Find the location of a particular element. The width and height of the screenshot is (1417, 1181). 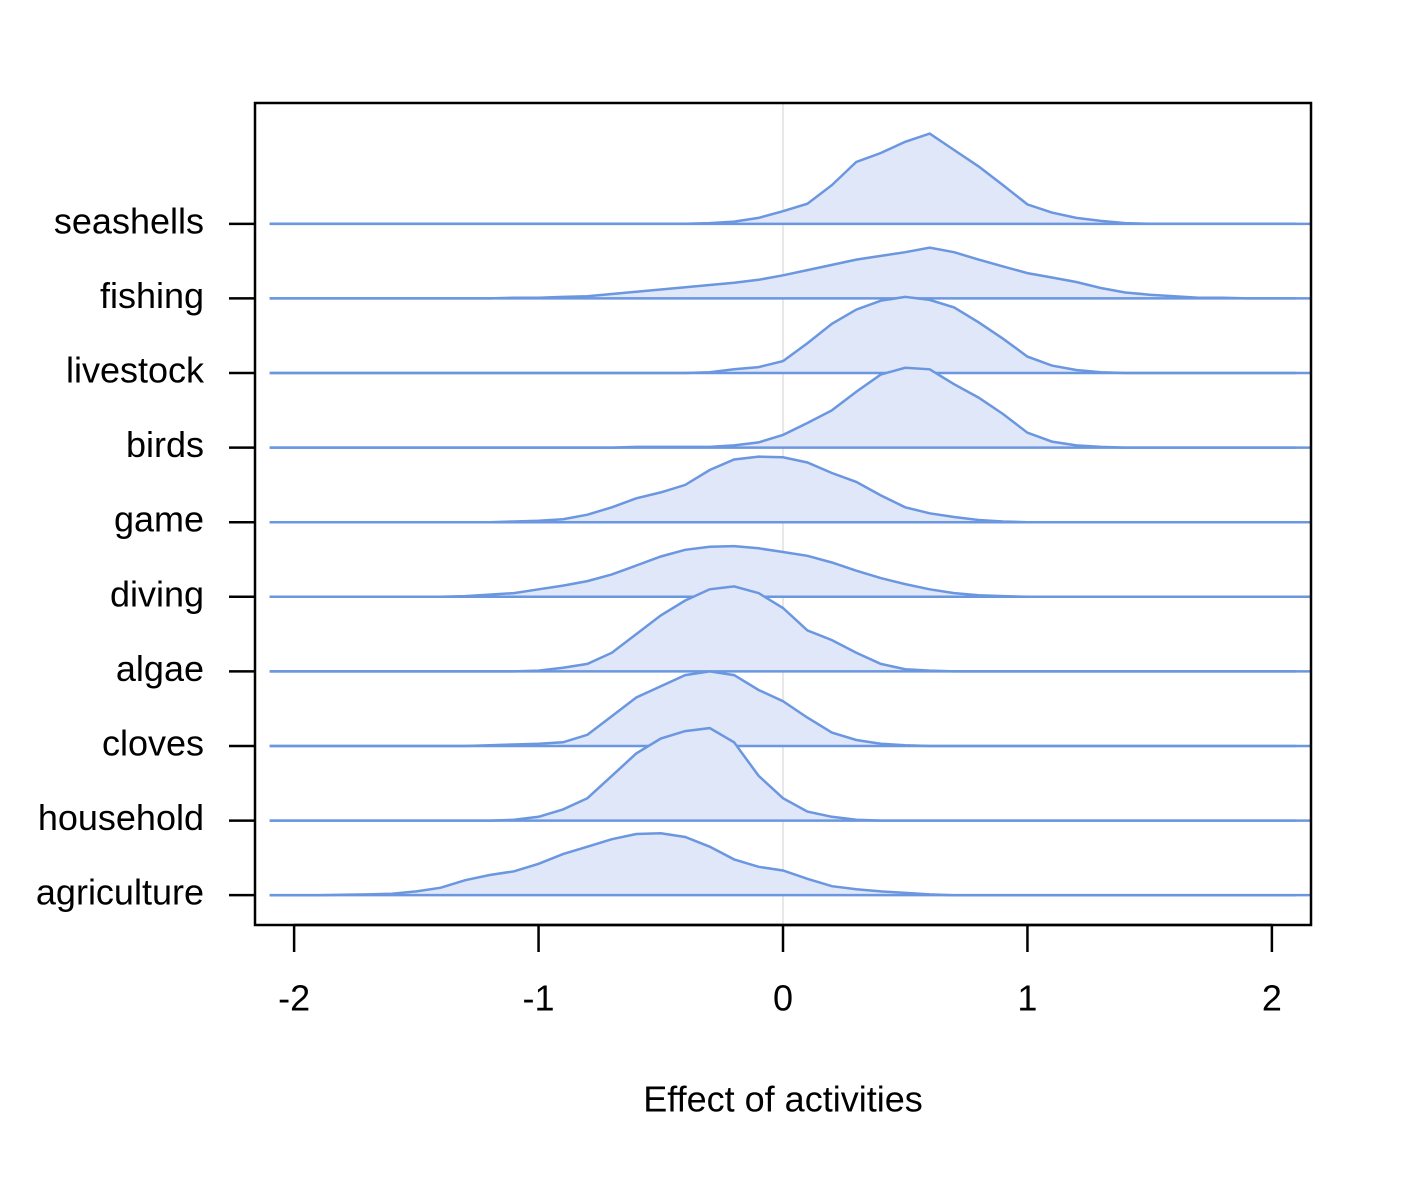

y-tick-label: seashells is located at coordinates (129, 220).